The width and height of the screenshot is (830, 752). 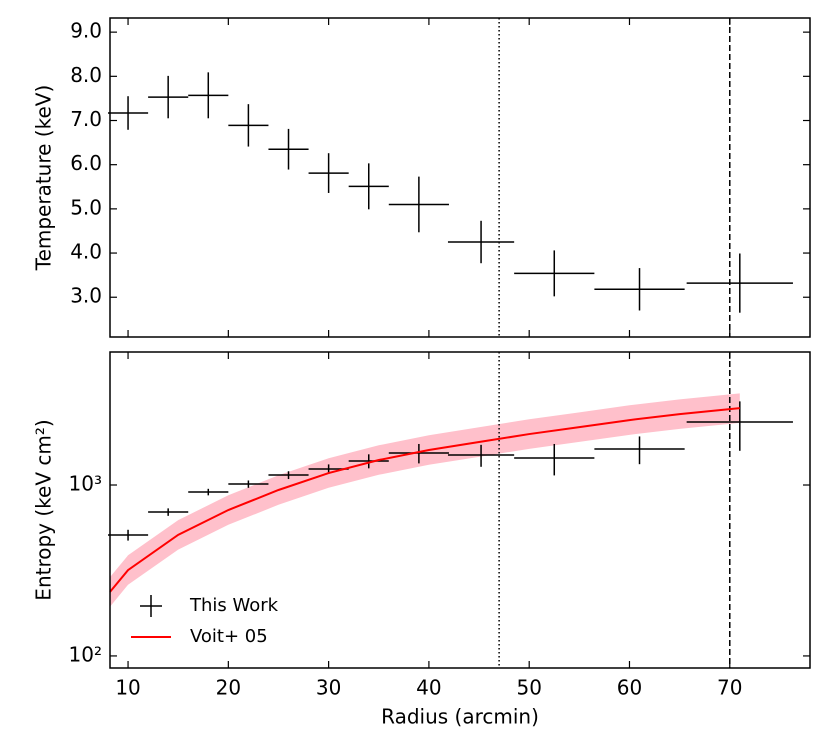 What do you see at coordinates (629, 688) in the screenshot?
I see `x-tick-label: 60` at bounding box center [629, 688].